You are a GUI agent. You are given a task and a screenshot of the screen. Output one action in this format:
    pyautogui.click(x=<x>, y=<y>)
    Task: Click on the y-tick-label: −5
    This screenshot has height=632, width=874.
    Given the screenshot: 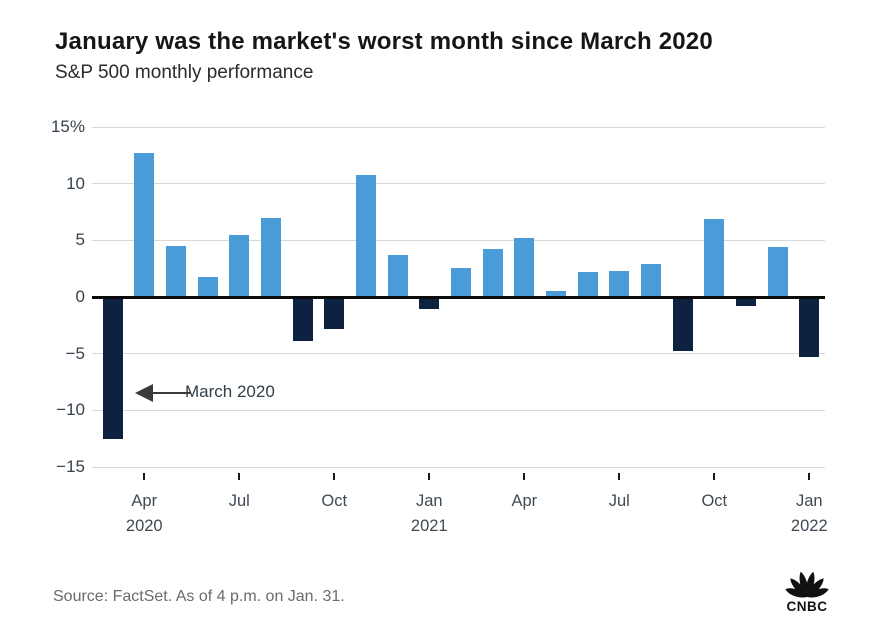 What is the action you would take?
    pyautogui.click(x=75, y=353)
    